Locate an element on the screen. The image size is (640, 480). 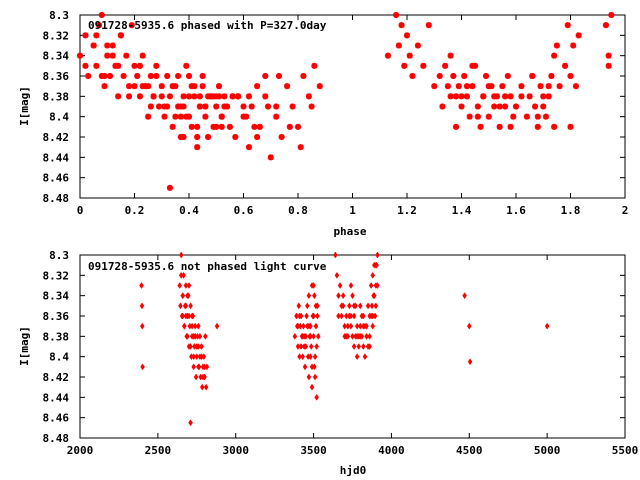
unphased-y-tick-label: 8.38 is located at coordinates (56, 336).